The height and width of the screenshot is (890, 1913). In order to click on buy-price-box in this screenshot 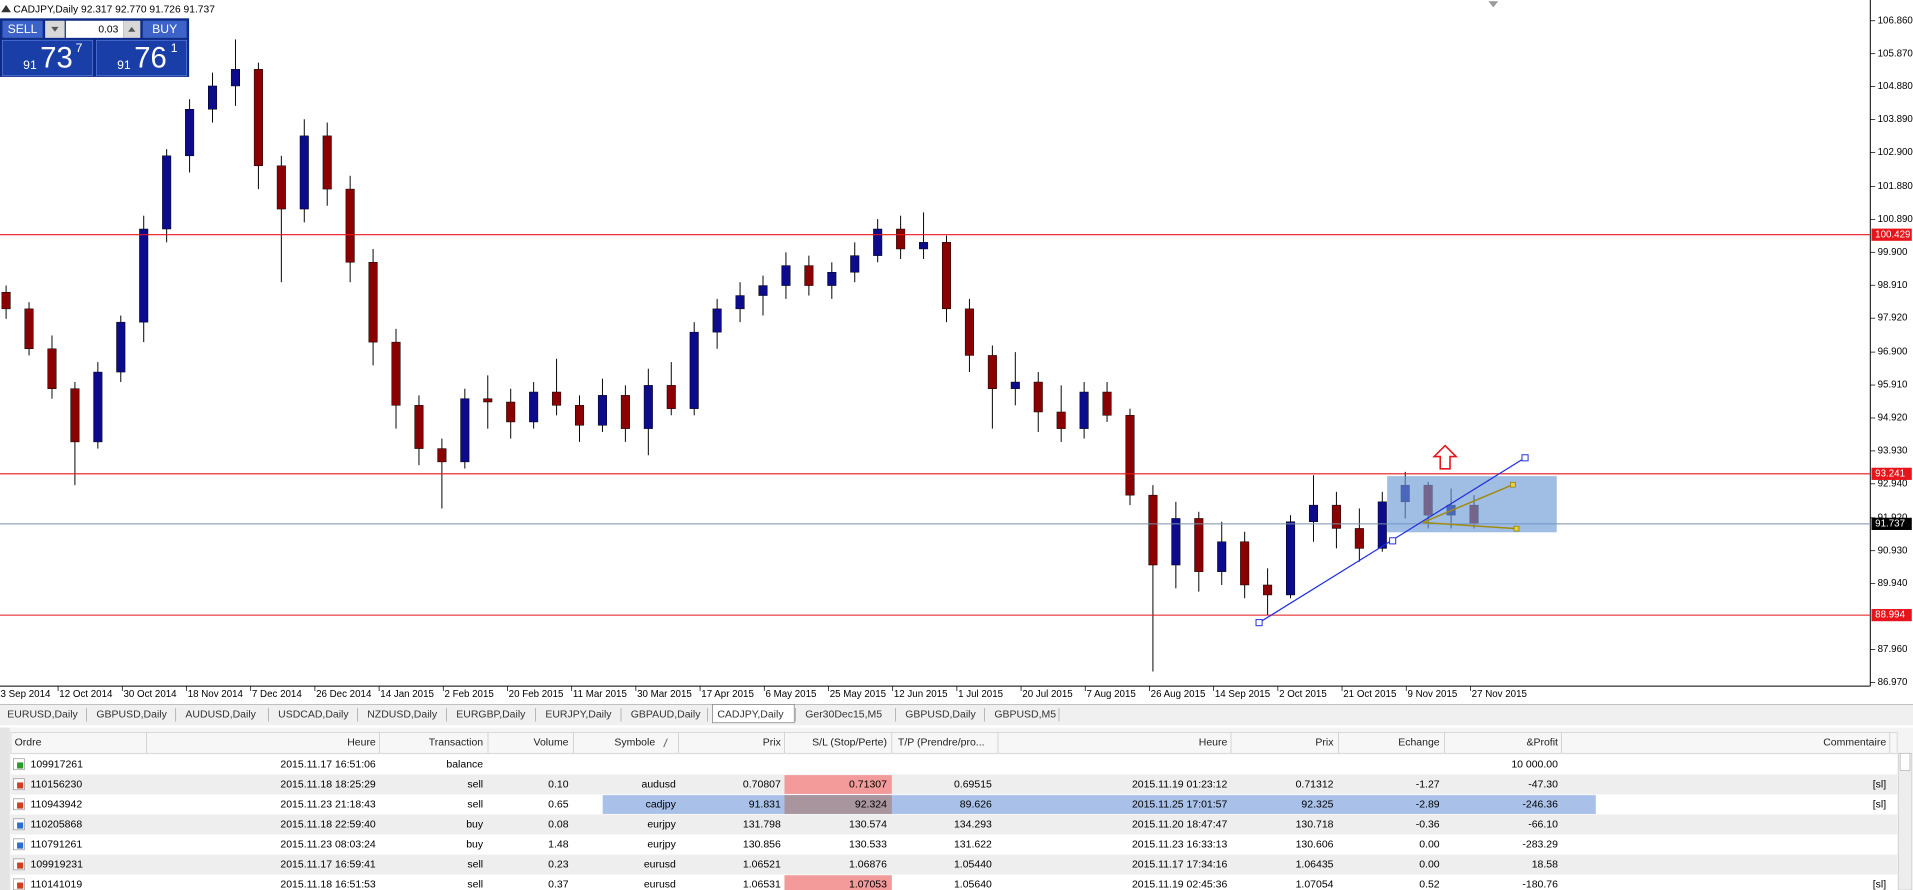, I will do `click(142, 58)`.